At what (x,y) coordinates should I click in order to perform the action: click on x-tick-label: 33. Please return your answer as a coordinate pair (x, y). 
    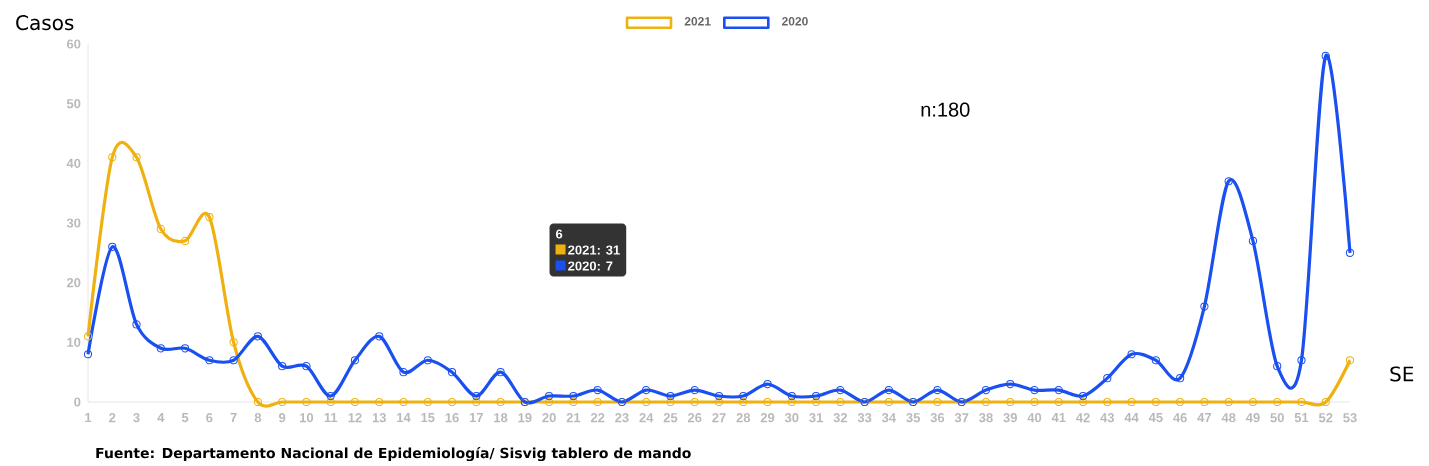
    Looking at the image, I should click on (864, 418).